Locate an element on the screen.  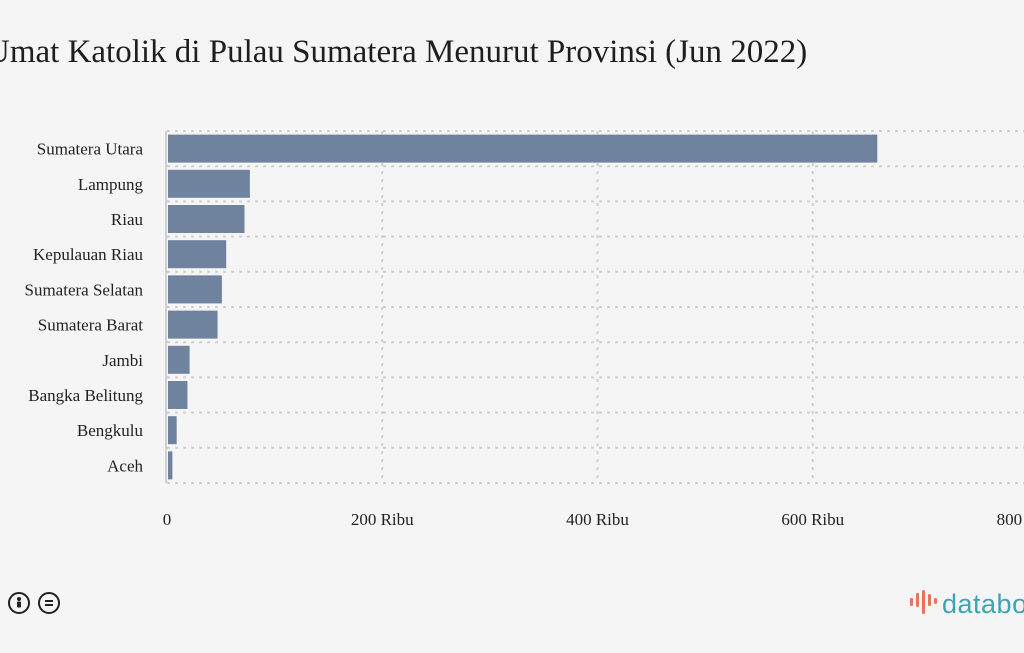
x-tick-label: 400 Ribu is located at coordinates (597, 519).